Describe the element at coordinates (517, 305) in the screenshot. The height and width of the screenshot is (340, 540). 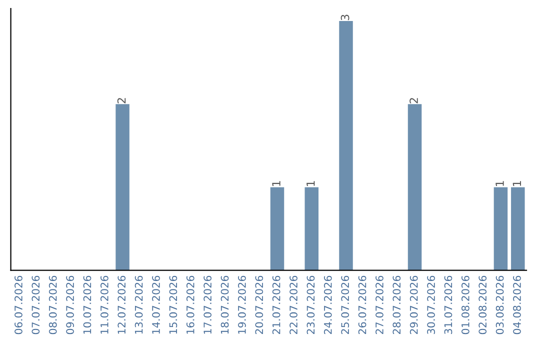
I see `x-tick-label: 04.08.2026` at that location.